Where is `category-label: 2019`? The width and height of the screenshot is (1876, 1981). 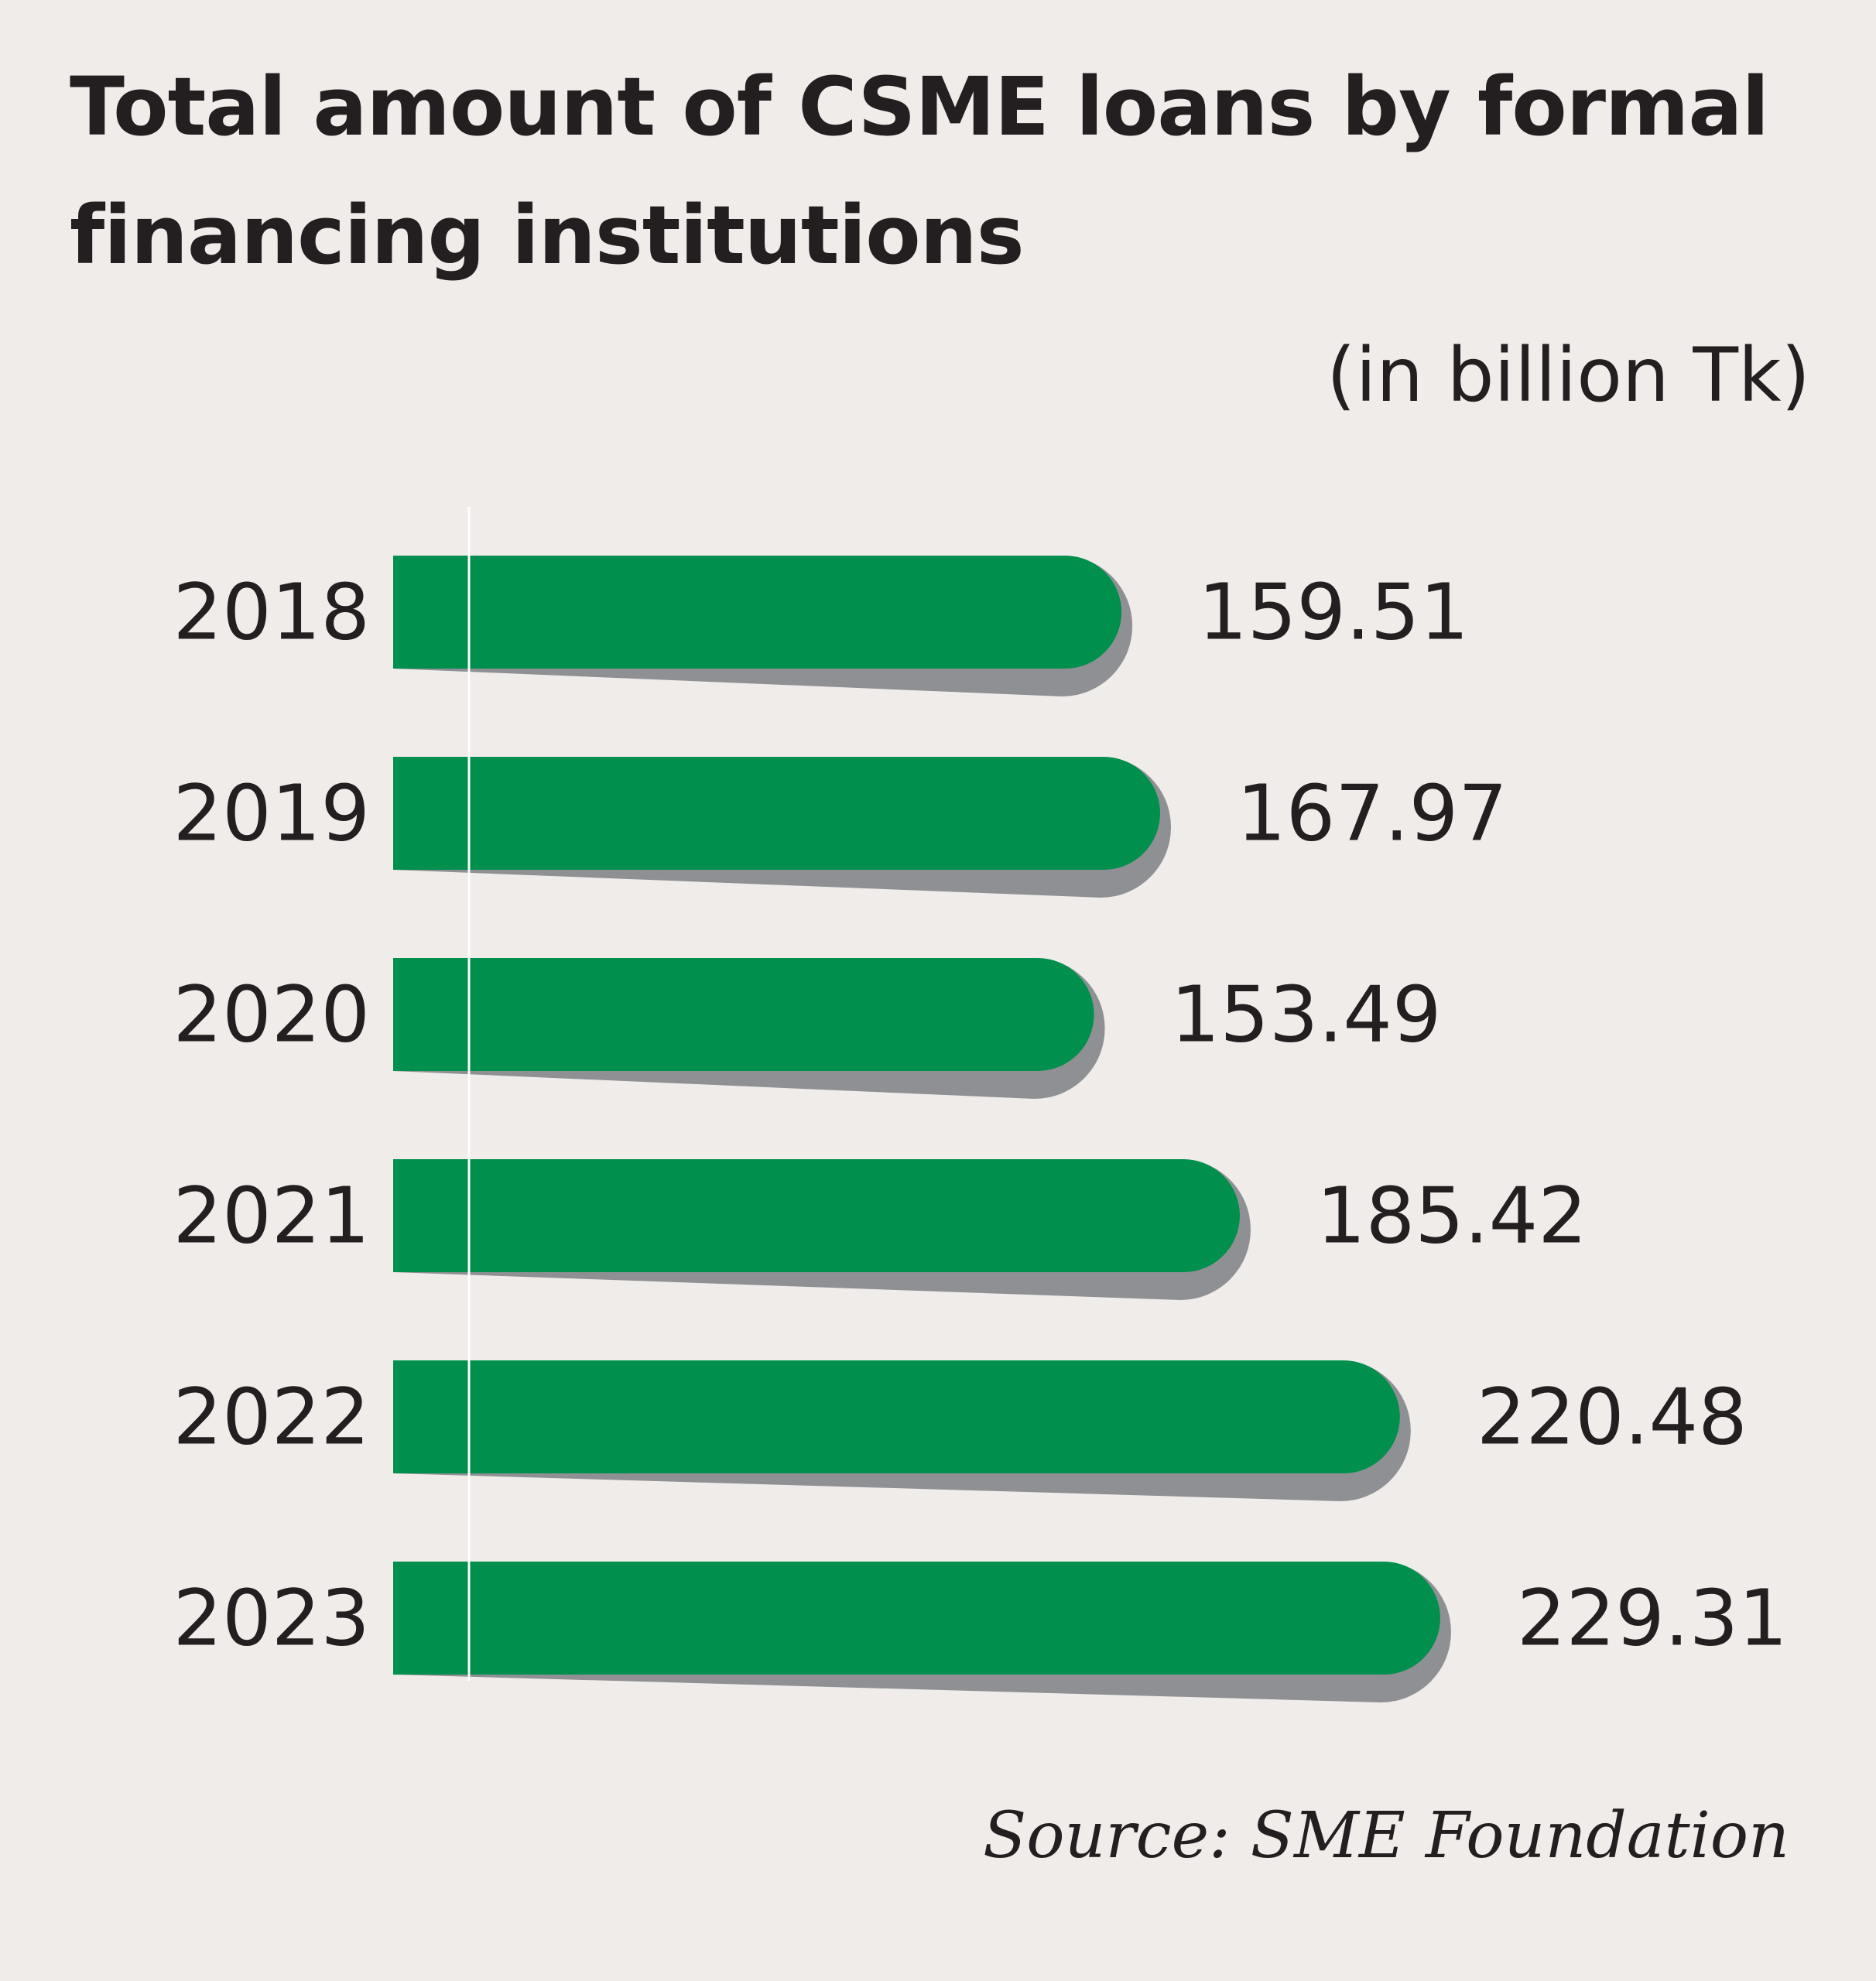
category-label: 2019 is located at coordinates (272, 813).